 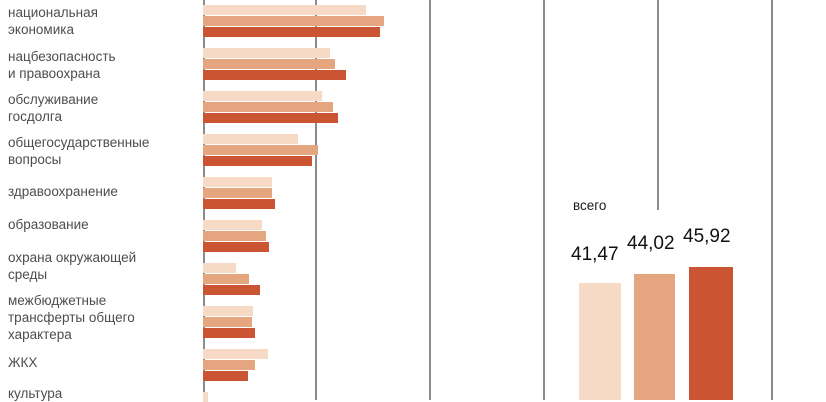 What do you see at coordinates (72, 266) in the screenshot?
I see `category-label: охрана окружающей среды` at bounding box center [72, 266].